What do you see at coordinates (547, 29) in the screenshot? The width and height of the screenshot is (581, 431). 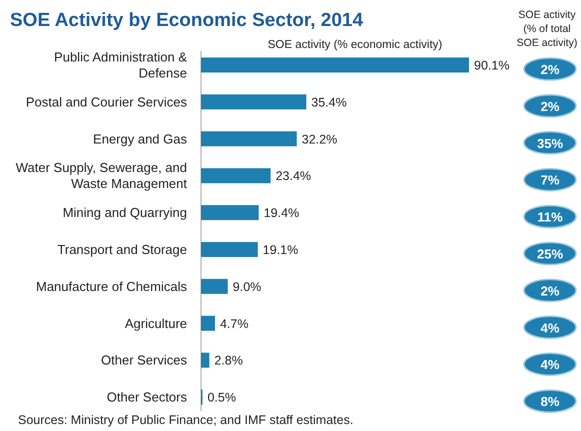 I see `text: SOE activity (% of total SOE activity)` at bounding box center [547, 29].